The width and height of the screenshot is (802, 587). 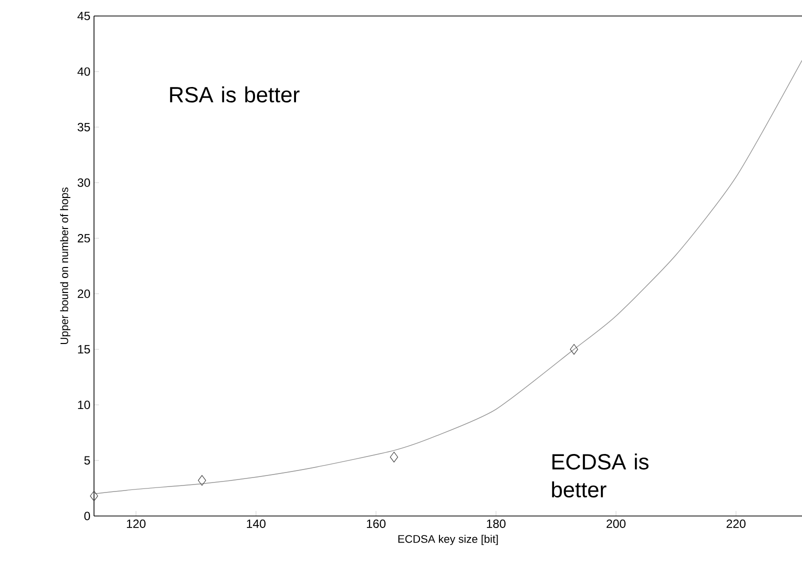 I want to click on annotation: RSA is better, so click(x=235, y=94).